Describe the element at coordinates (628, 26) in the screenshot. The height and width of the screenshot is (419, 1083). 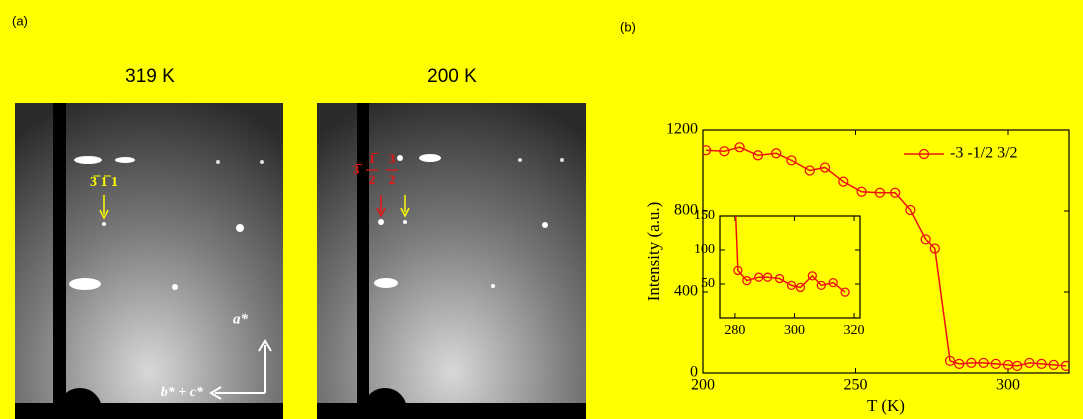
I see `panel-label: (b)` at that location.